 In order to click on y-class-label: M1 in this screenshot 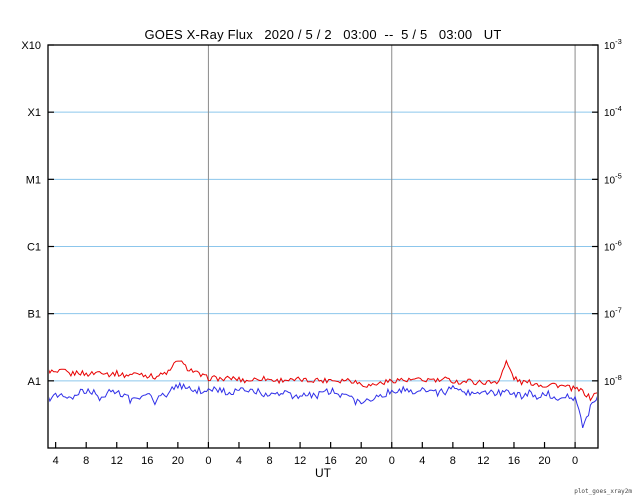, I will do `click(33, 180)`.